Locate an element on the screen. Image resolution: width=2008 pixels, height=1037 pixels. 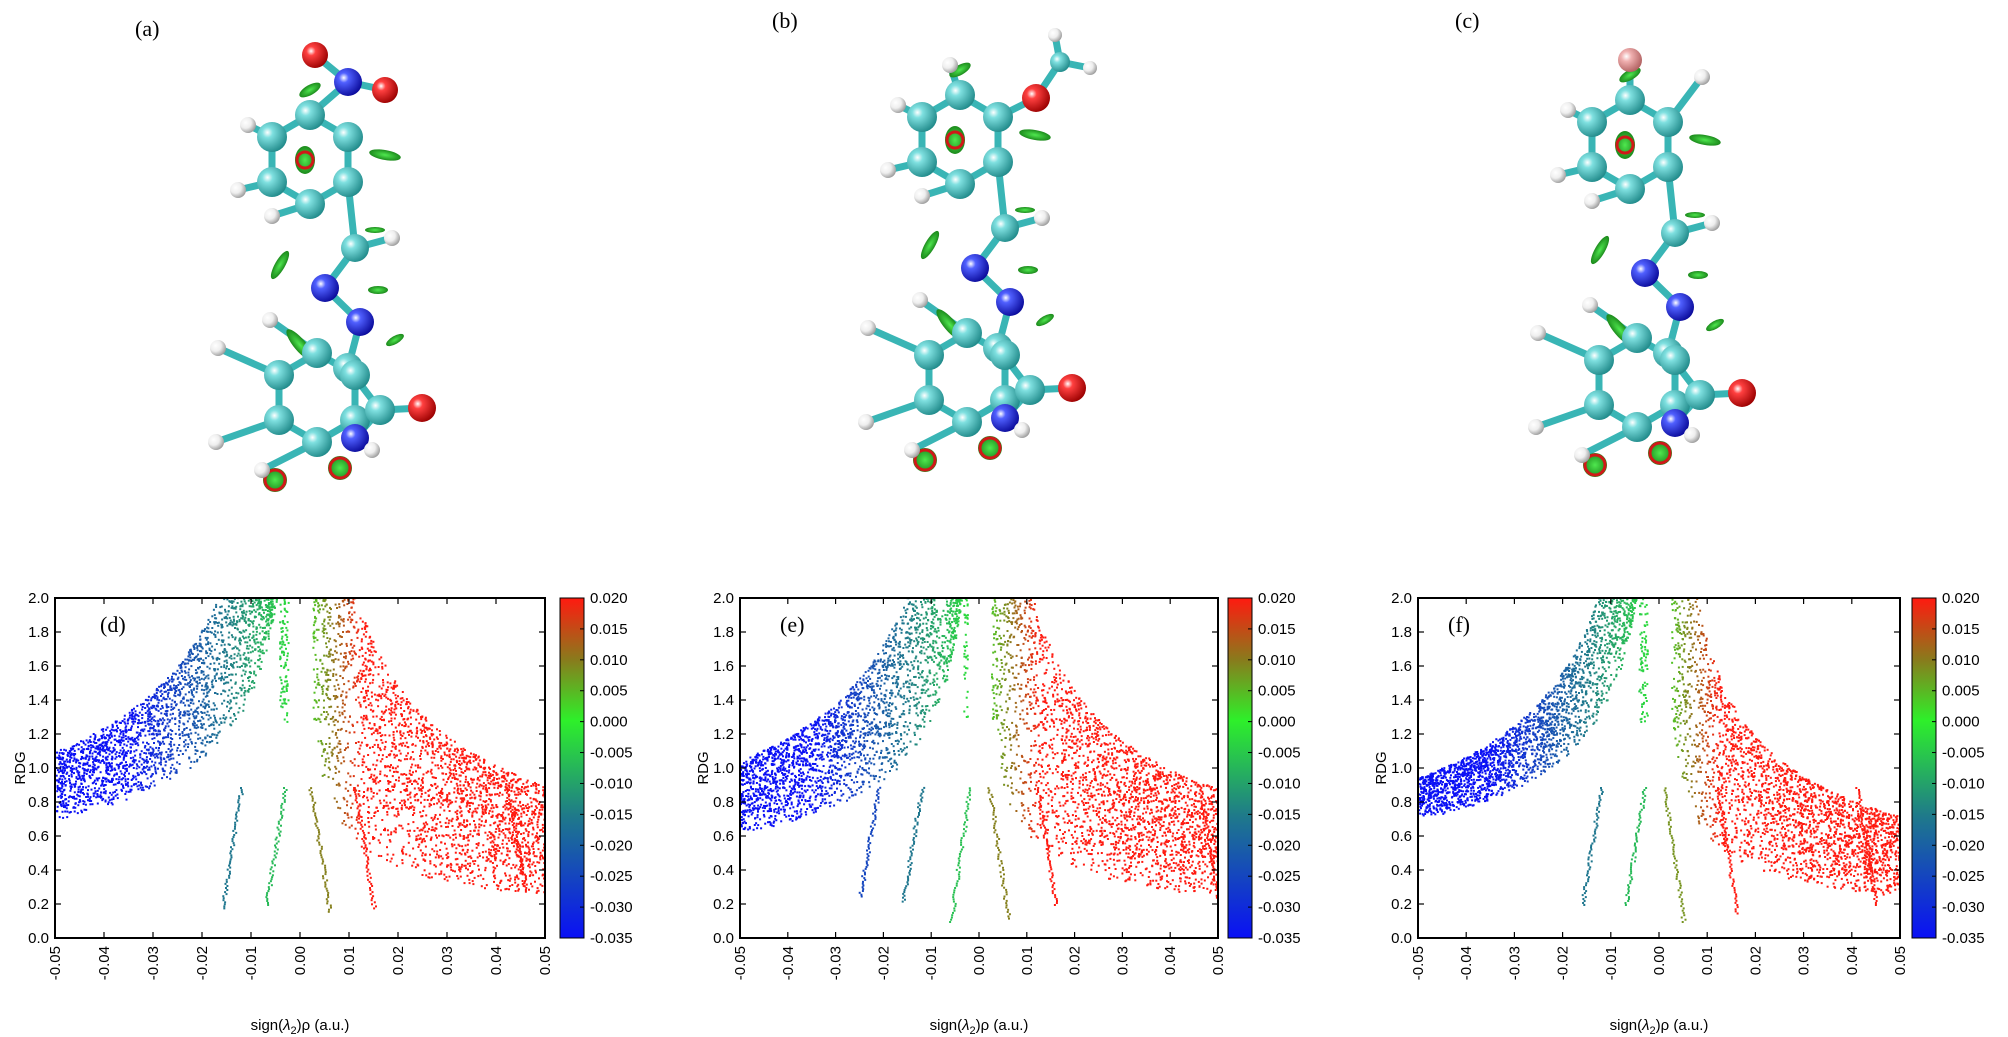
carbon-atom is located at coordinates (355, 375).